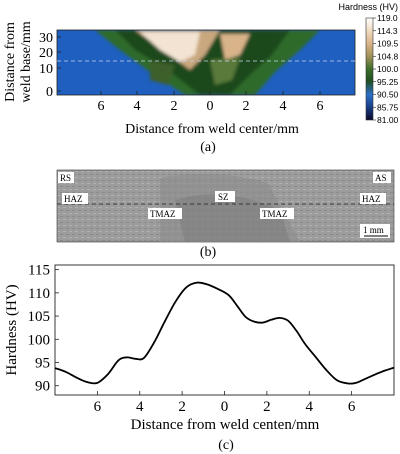 This screenshot has width=400, height=454. I want to click on heatmap-y-tick-label: 0, so click(49, 92).